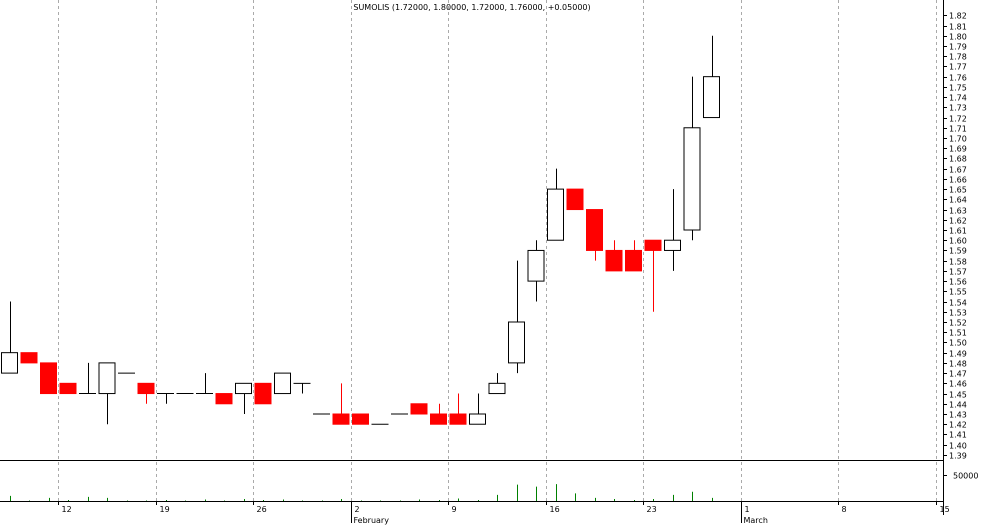 The width and height of the screenshot is (982, 525). I want to click on price-tick-label: 1.44, so click(958, 405).